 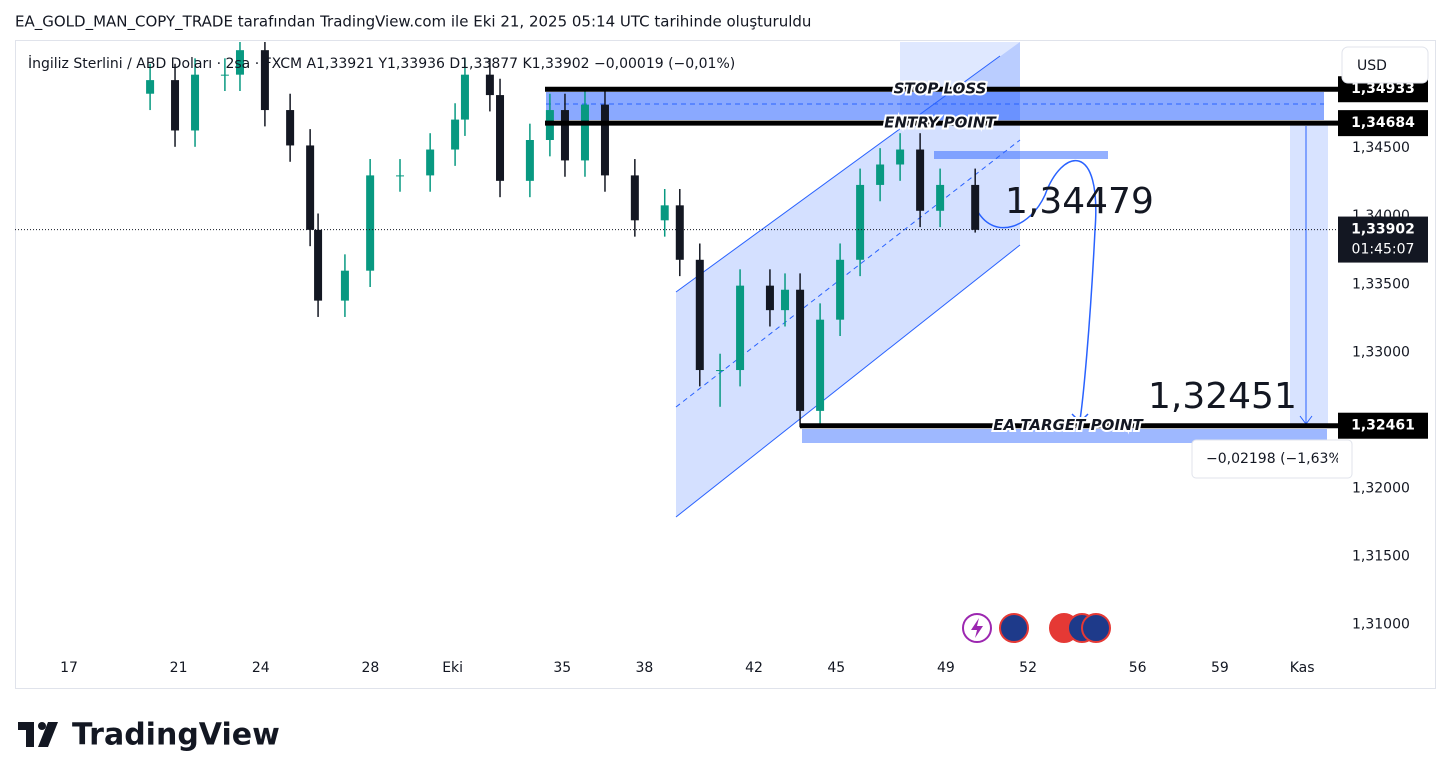 I want to click on y-tick-label: 1,32000, so click(x=1381, y=488).